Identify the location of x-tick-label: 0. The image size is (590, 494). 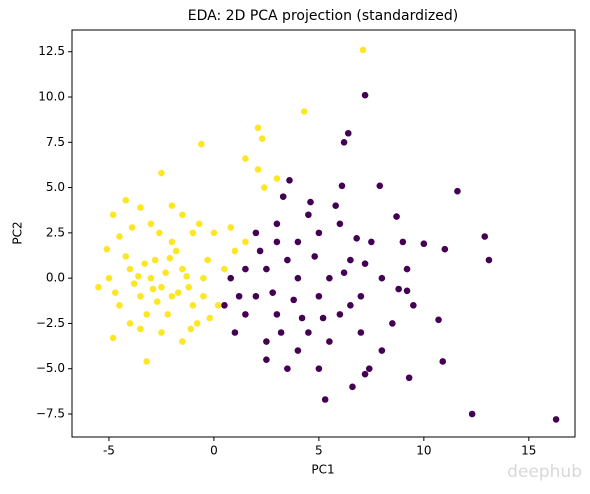
(214, 451).